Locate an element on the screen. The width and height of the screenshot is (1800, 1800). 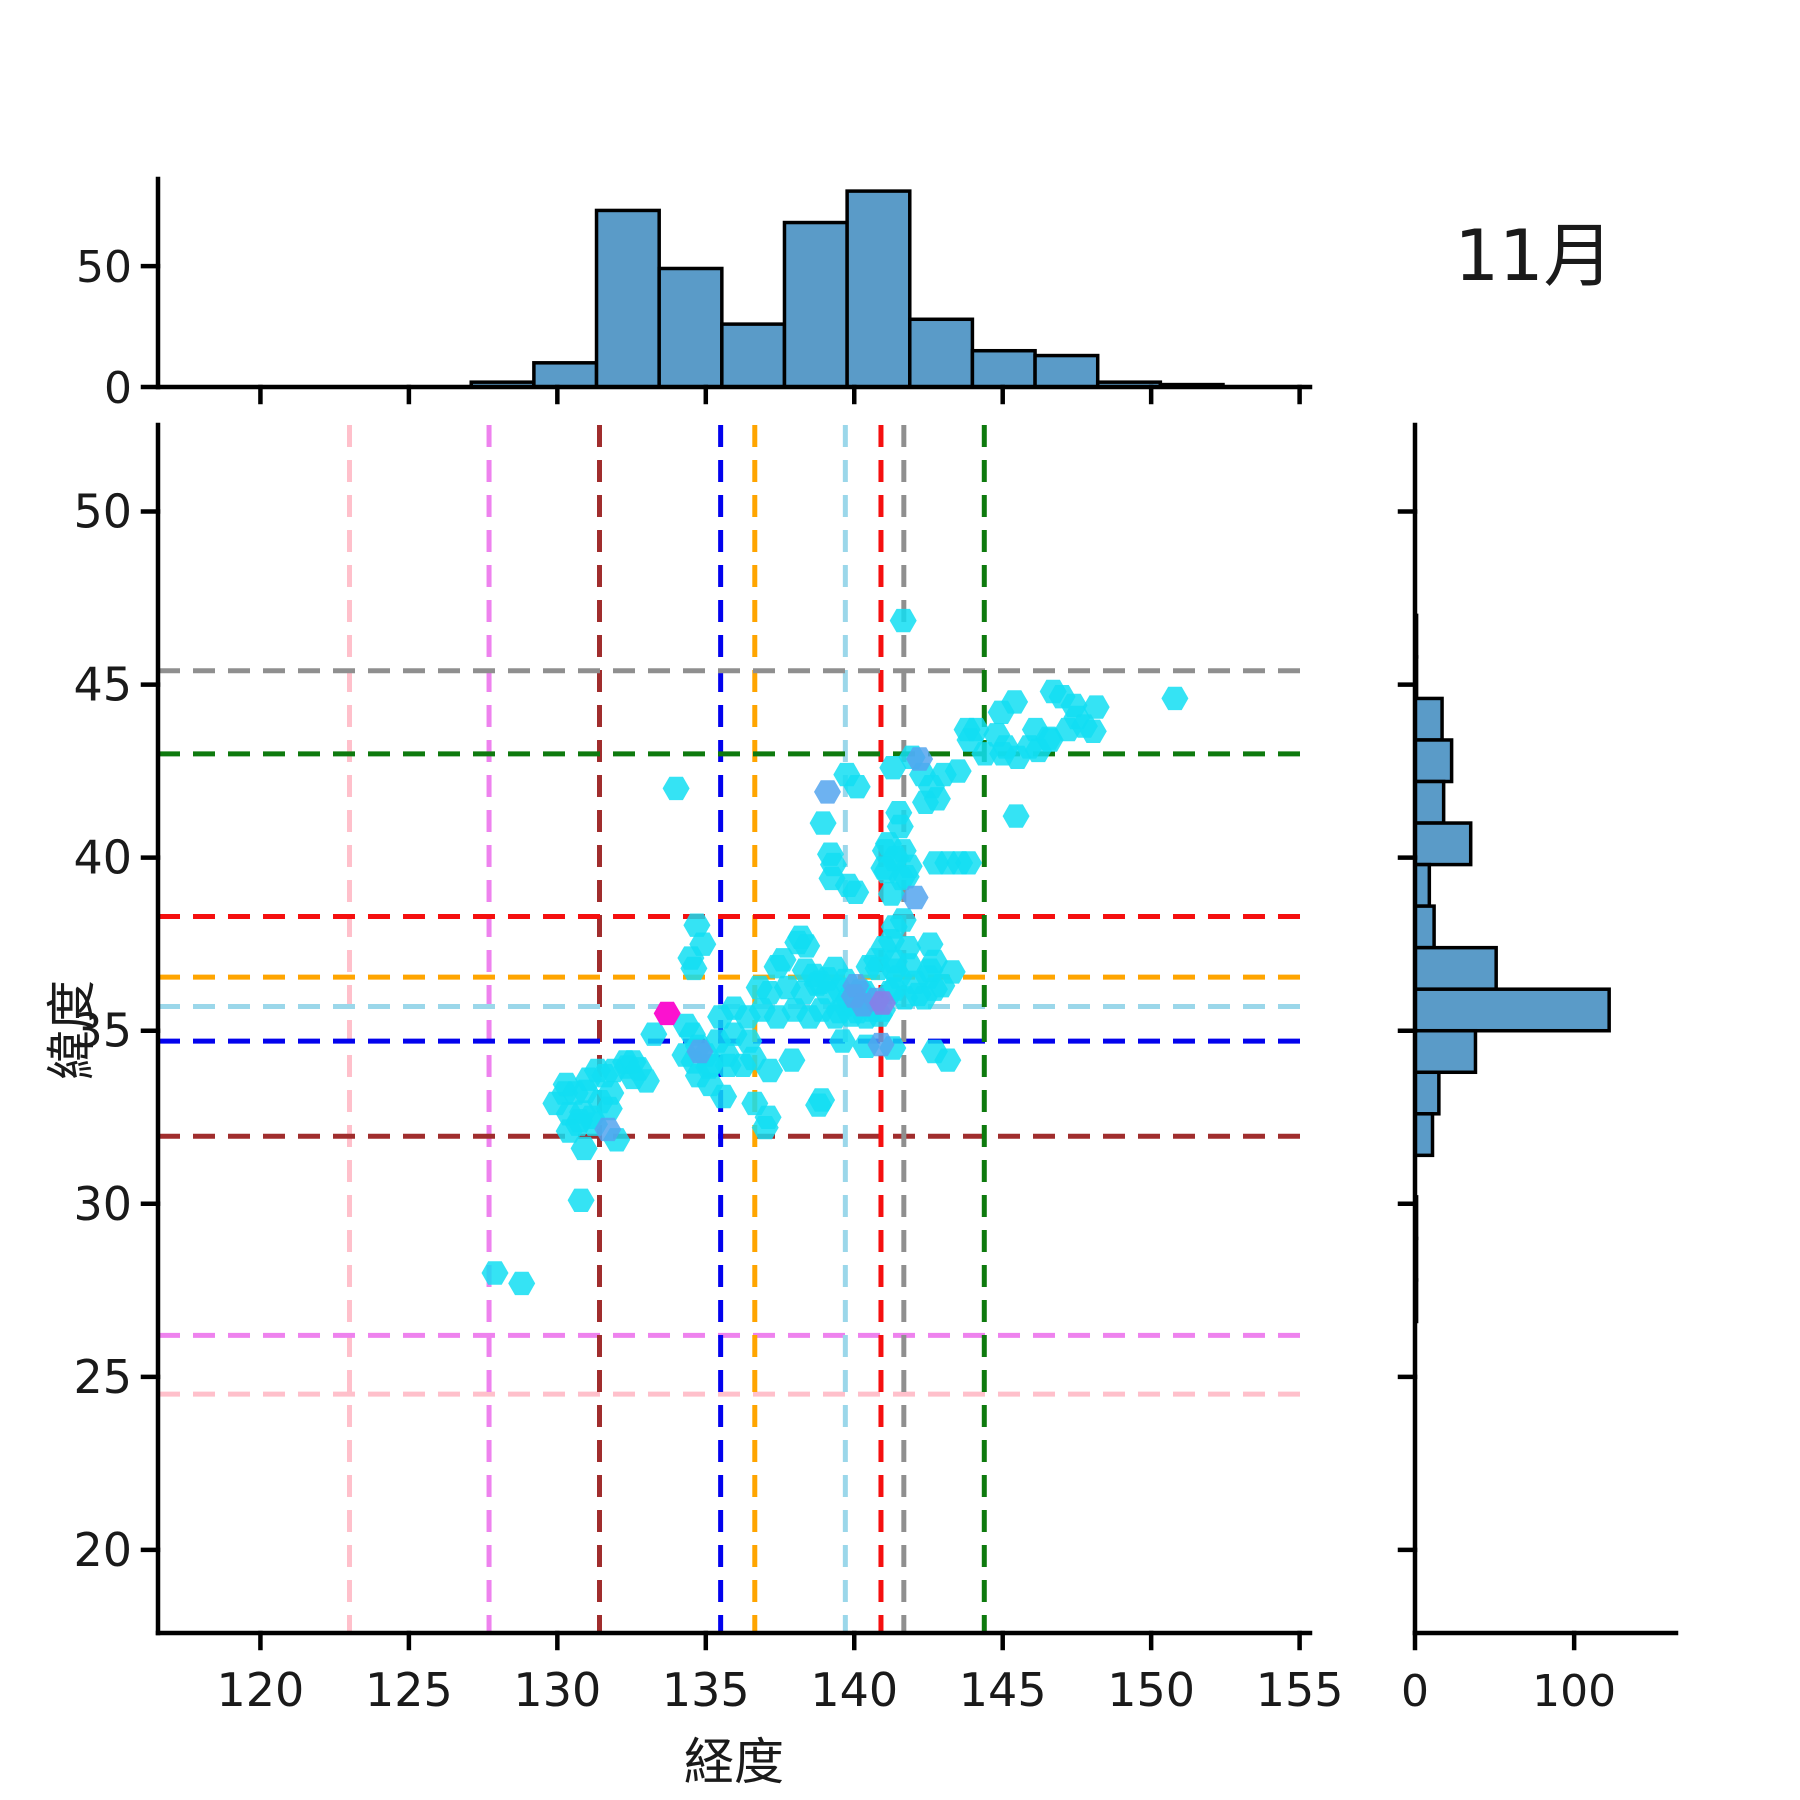
svg-text: 155 is located at coordinates (1300, 1690).